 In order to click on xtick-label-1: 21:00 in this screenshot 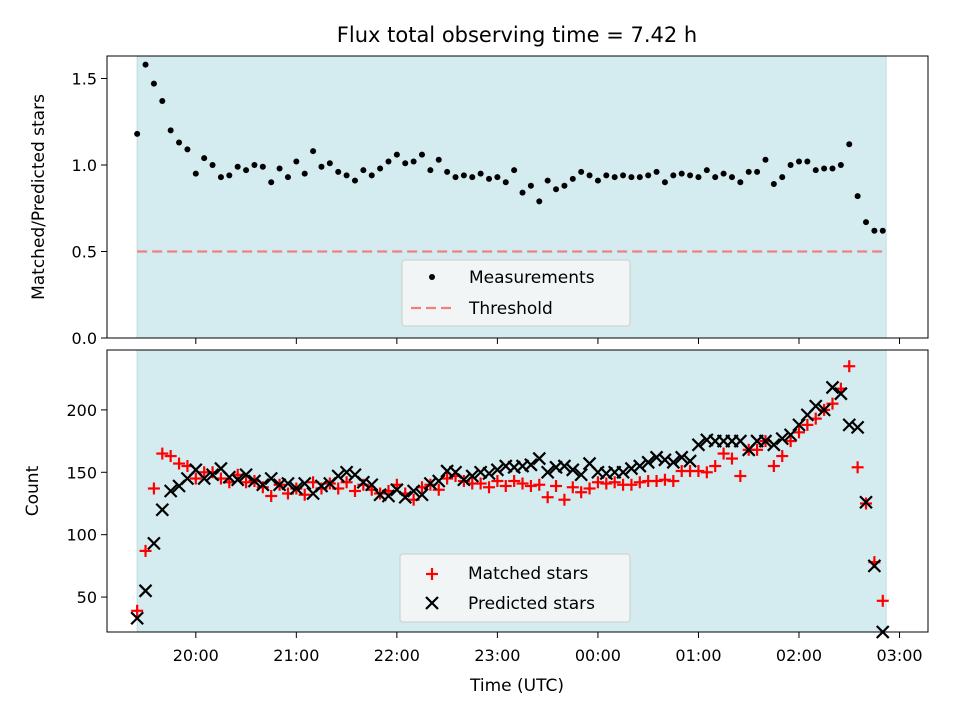, I will do `click(296, 655)`.